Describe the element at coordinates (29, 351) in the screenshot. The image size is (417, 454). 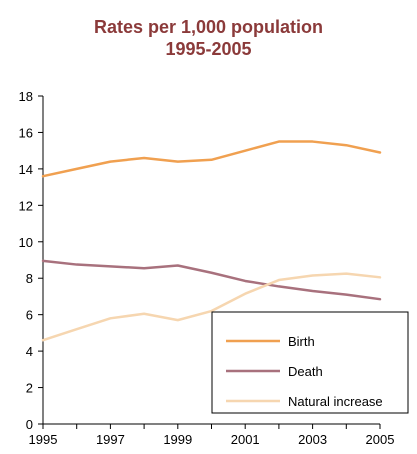
I see `y-tick-label: 4` at that location.